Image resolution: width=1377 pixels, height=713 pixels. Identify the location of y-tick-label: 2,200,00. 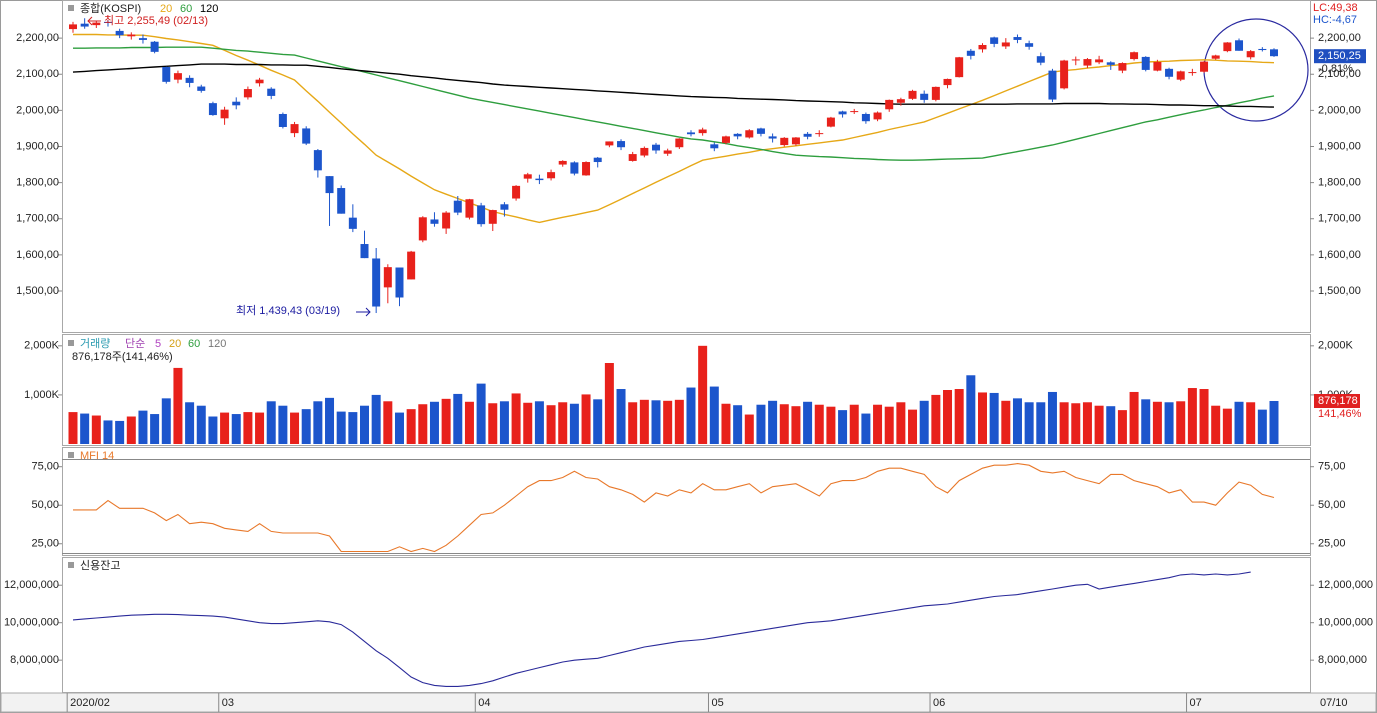
(37, 38).